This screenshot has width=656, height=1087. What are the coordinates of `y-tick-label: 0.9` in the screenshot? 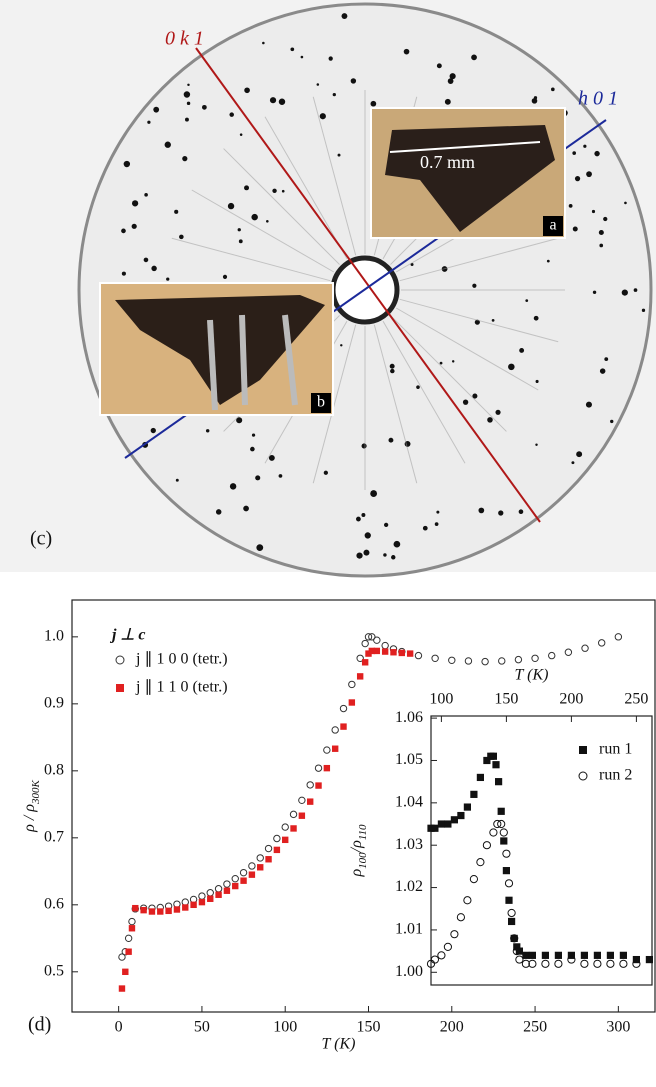 It's located at (54, 703).